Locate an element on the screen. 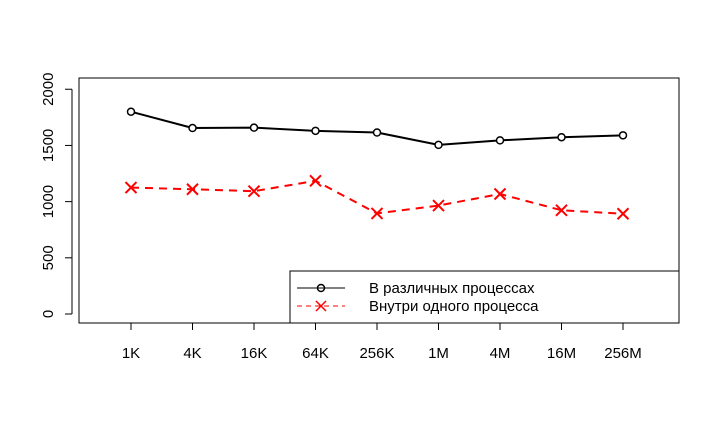 This screenshot has width=719, height=421. legend-label-series-2: Внутри одного процесса is located at coordinates (454, 306).